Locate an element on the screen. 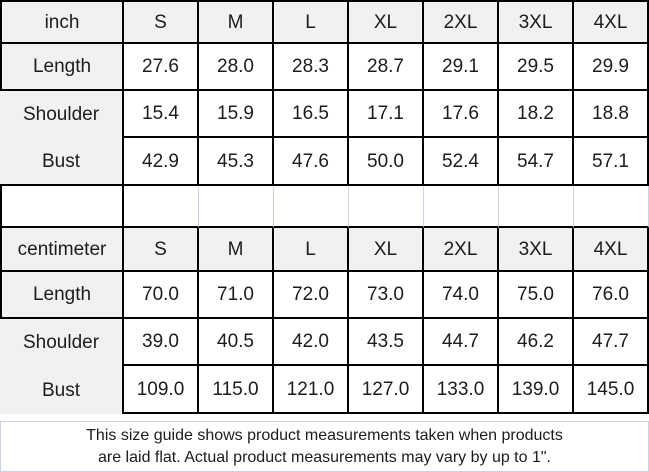  measure-value-cell: 40.5 is located at coordinates (236, 342).